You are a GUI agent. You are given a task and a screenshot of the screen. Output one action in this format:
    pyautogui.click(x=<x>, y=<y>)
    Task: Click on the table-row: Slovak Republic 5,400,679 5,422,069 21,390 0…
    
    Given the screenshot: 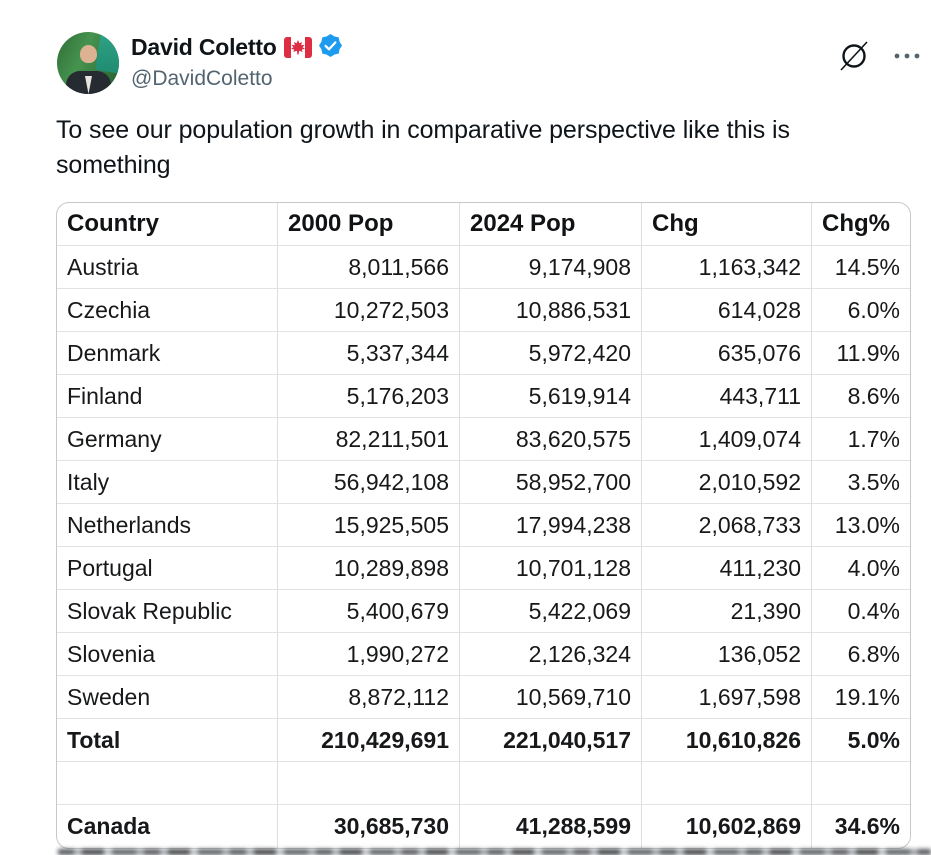 What is the action you would take?
    pyautogui.click(x=483, y=611)
    